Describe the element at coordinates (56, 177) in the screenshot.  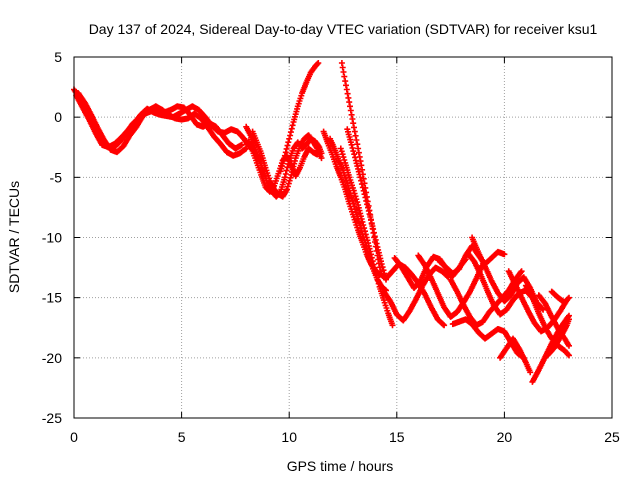
I see `y-tick-label: -5` at that location.